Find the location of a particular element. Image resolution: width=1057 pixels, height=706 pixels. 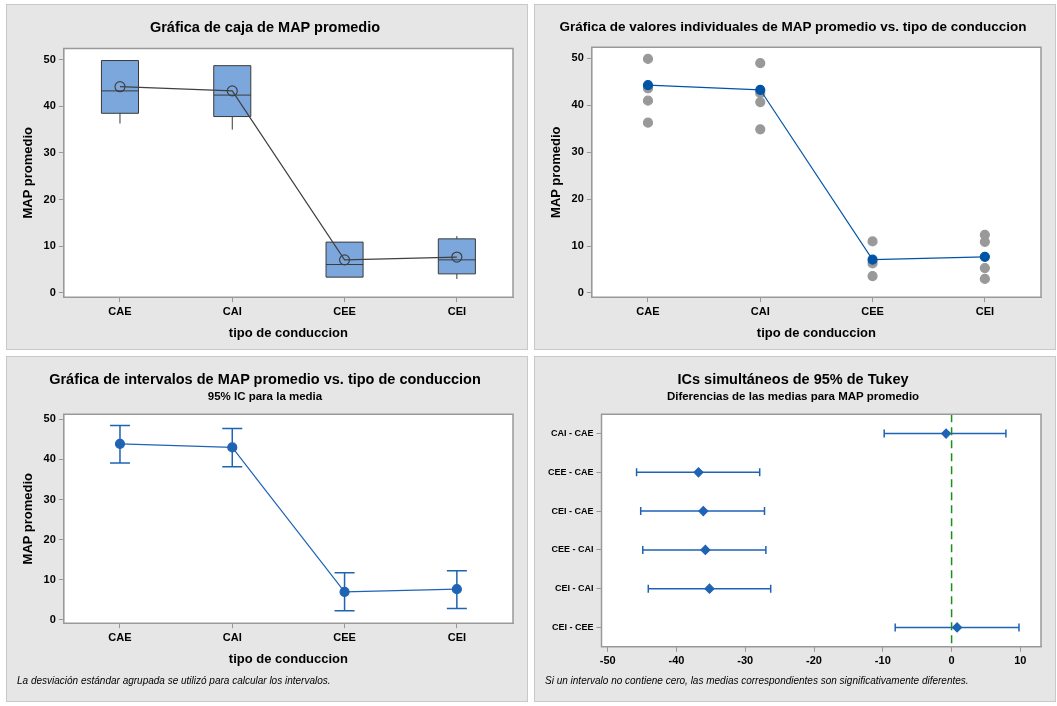

y-tick-label: CEE - CAI is located at coordinates (572, 549).